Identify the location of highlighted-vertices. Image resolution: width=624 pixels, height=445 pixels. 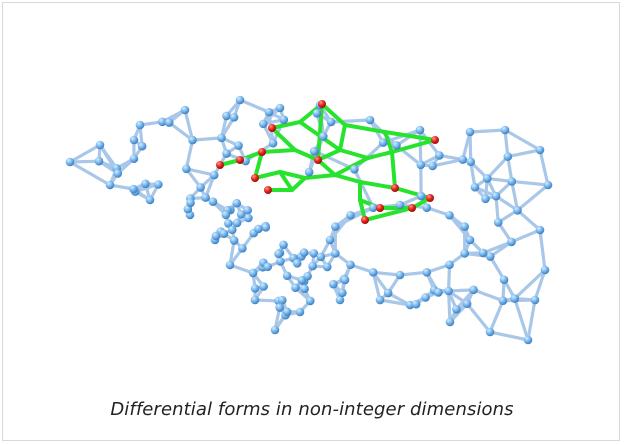
(327, 162).